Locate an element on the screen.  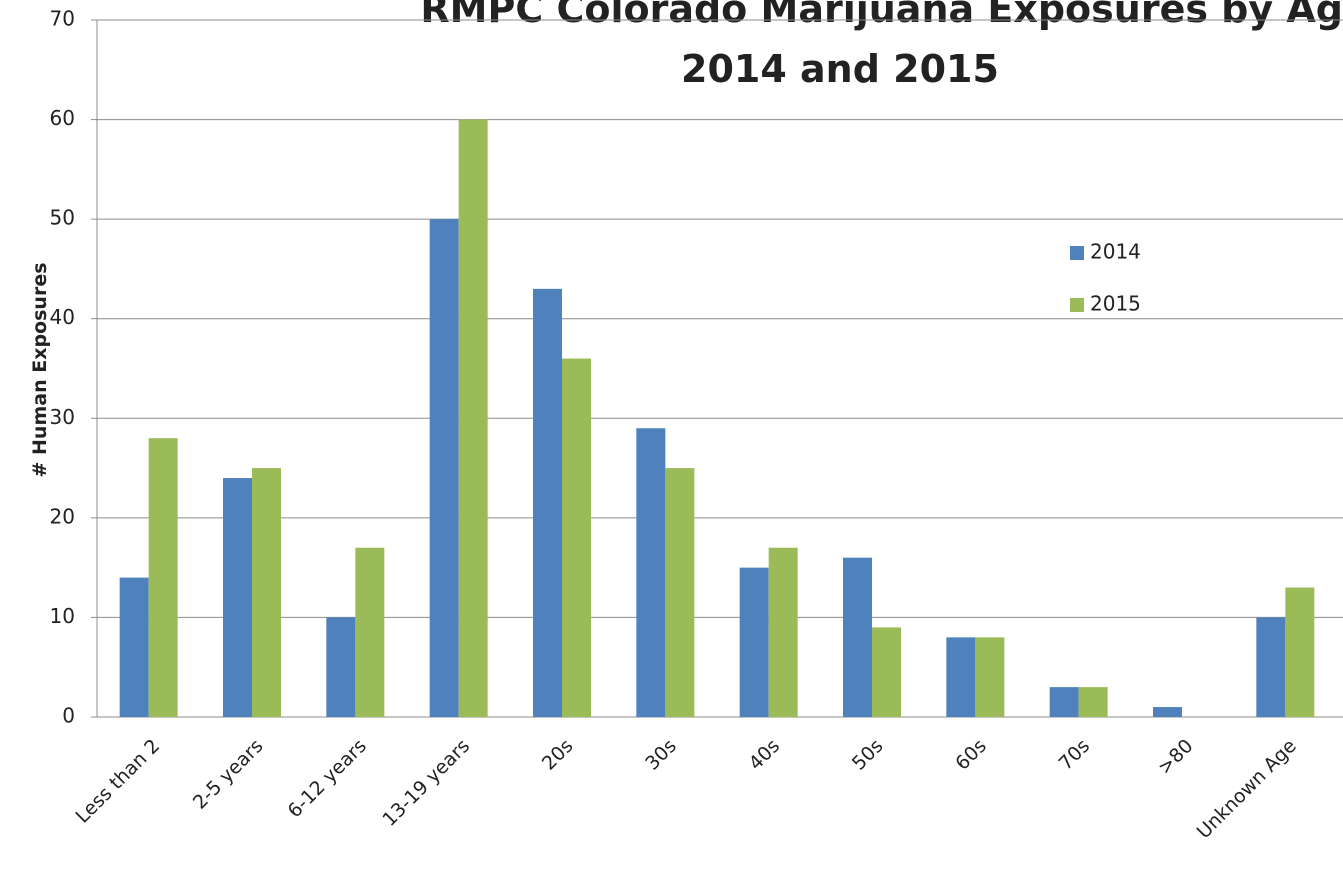
x-tick-label: 13-19 years is located at coordinates (426, 783).